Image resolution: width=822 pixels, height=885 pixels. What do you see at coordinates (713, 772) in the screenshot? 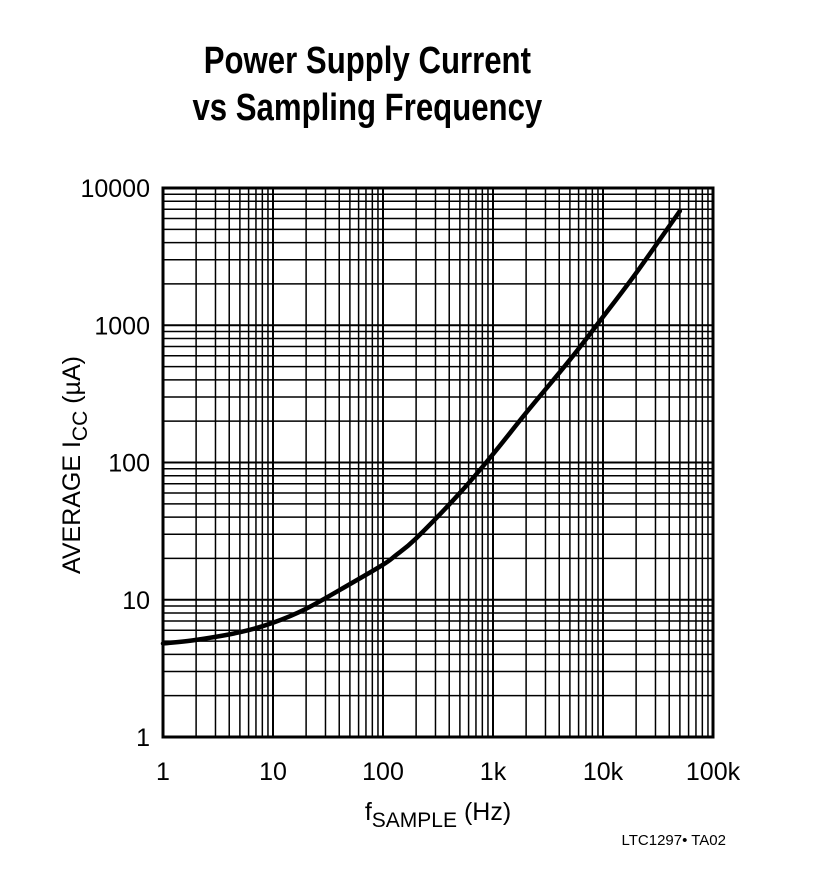
I see `x-tick-label: 100k` at bounding box center [713, 772].